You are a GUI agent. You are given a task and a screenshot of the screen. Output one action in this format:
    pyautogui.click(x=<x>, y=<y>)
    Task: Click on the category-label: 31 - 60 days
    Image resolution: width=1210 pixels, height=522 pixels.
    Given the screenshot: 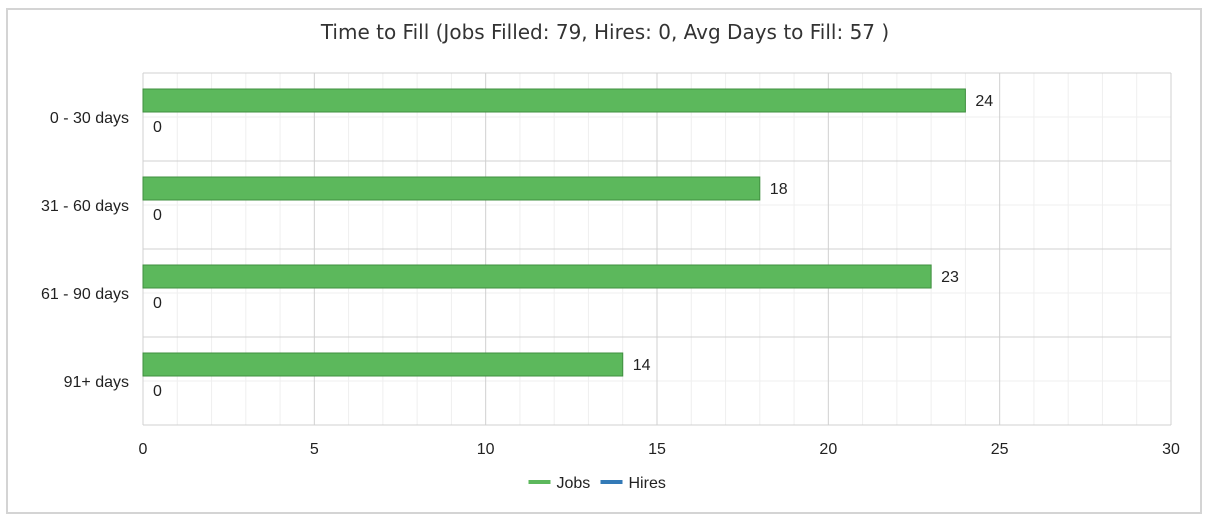 What is the action you would take?
    pyautogui.click(x=85, y=206)
    